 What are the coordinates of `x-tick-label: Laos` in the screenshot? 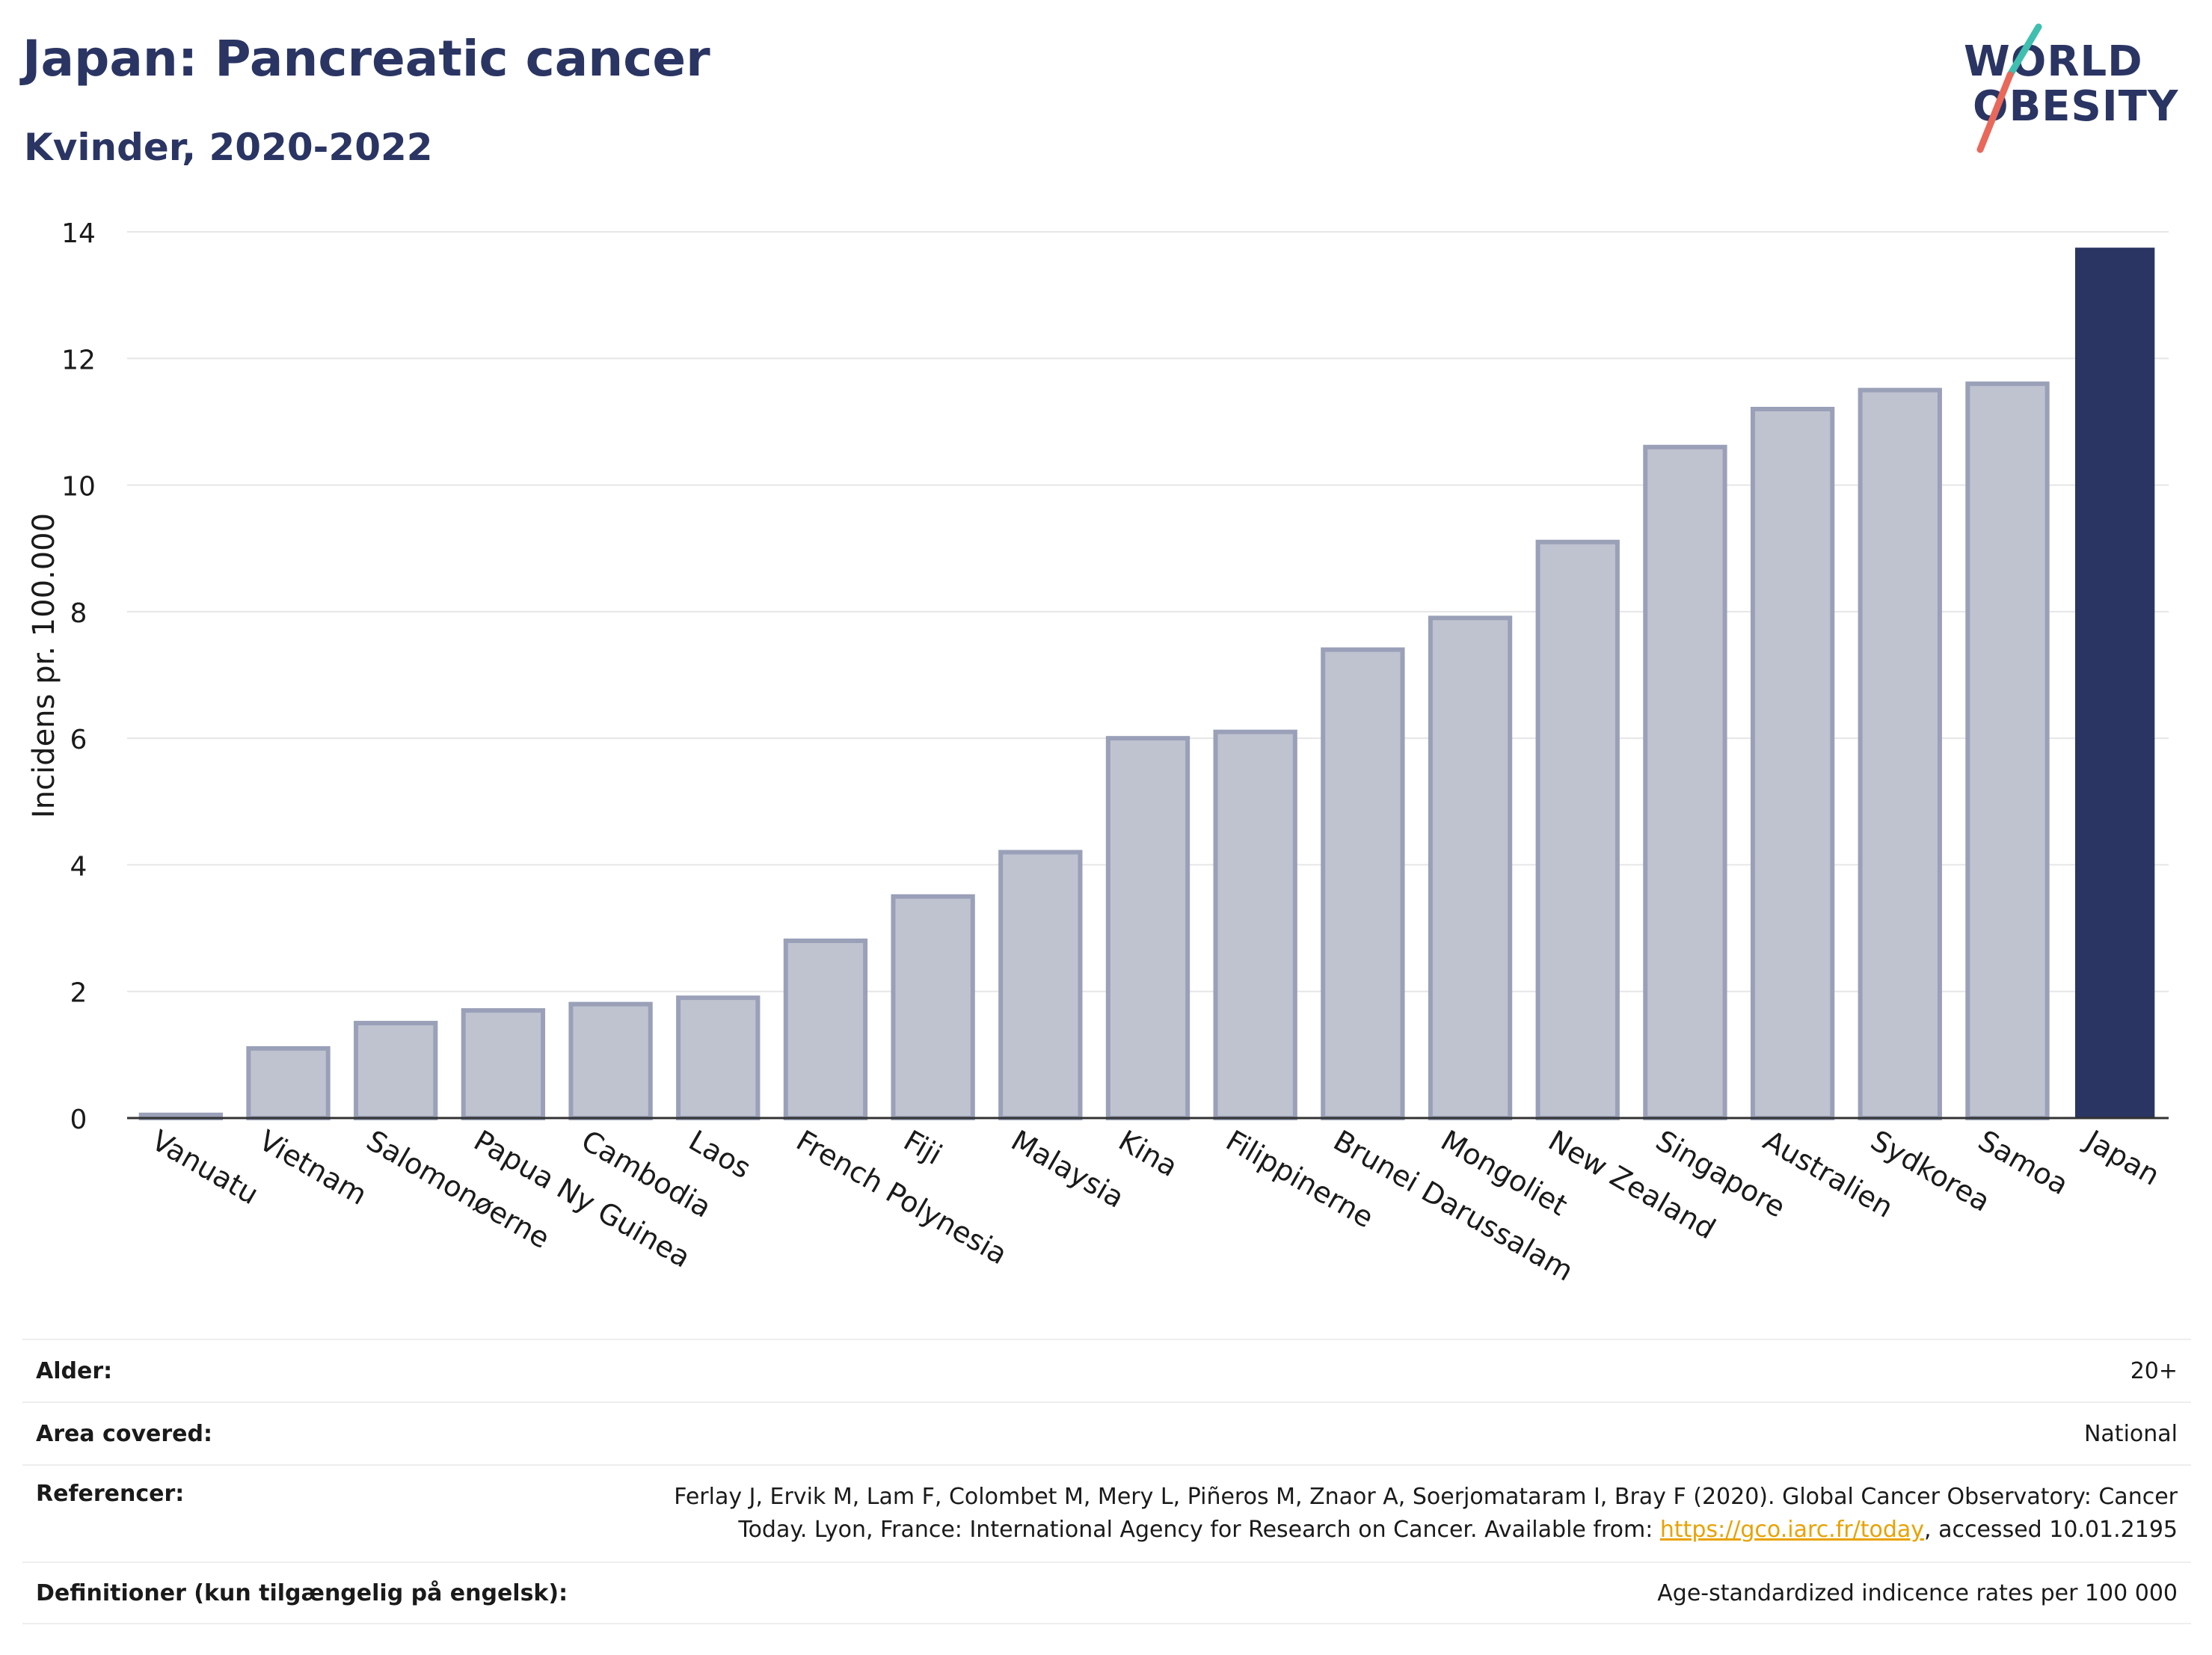 It's located at (720, 1154).